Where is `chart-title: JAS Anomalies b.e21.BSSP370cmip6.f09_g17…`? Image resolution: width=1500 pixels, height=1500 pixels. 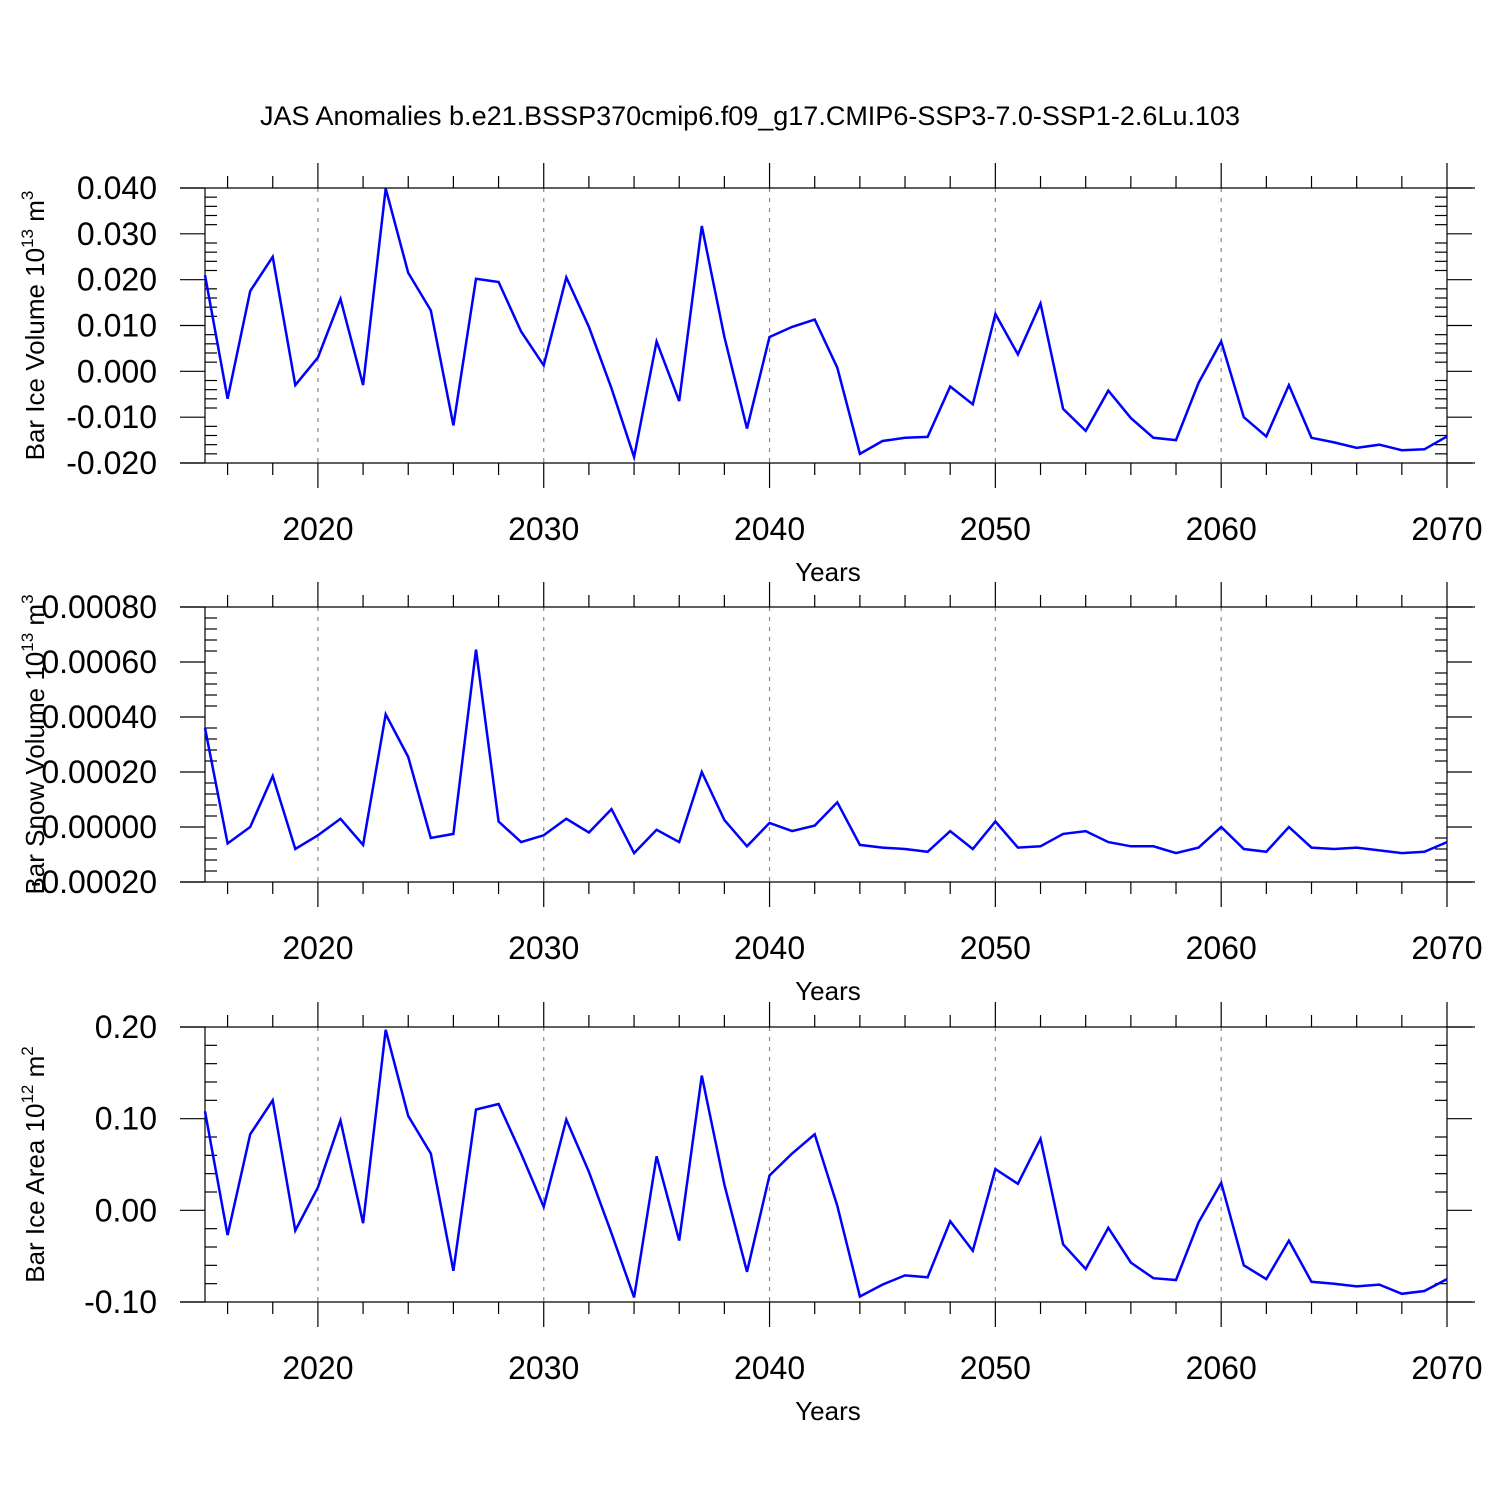
chart-title: JAS Anomalies b.e21.BSSP370cmip6.f09_g17… is located at coordinates (750, 116).